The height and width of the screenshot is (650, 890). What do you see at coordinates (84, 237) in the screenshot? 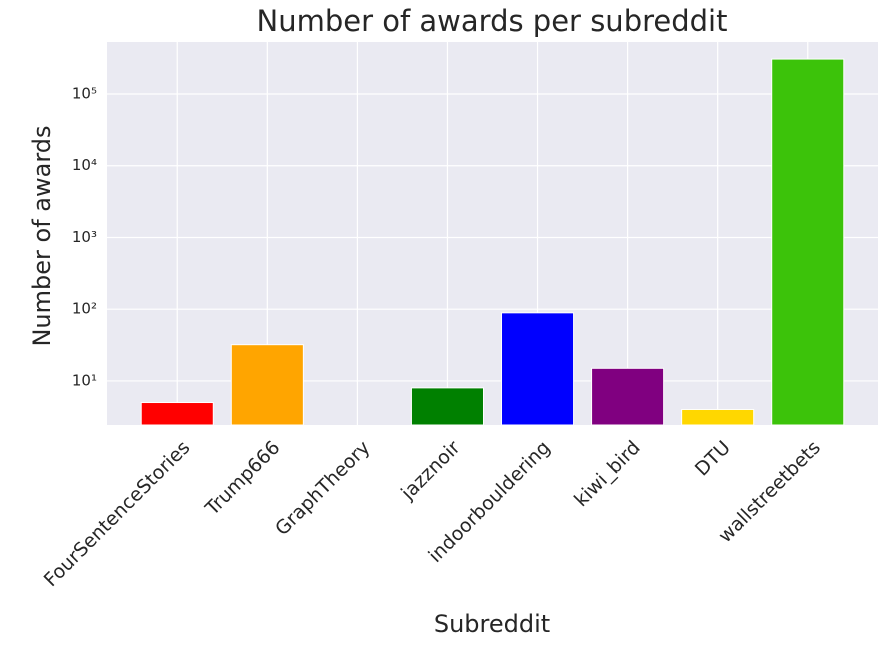
I see `y-tick-label: 10³` at bounding box center [84, 237].